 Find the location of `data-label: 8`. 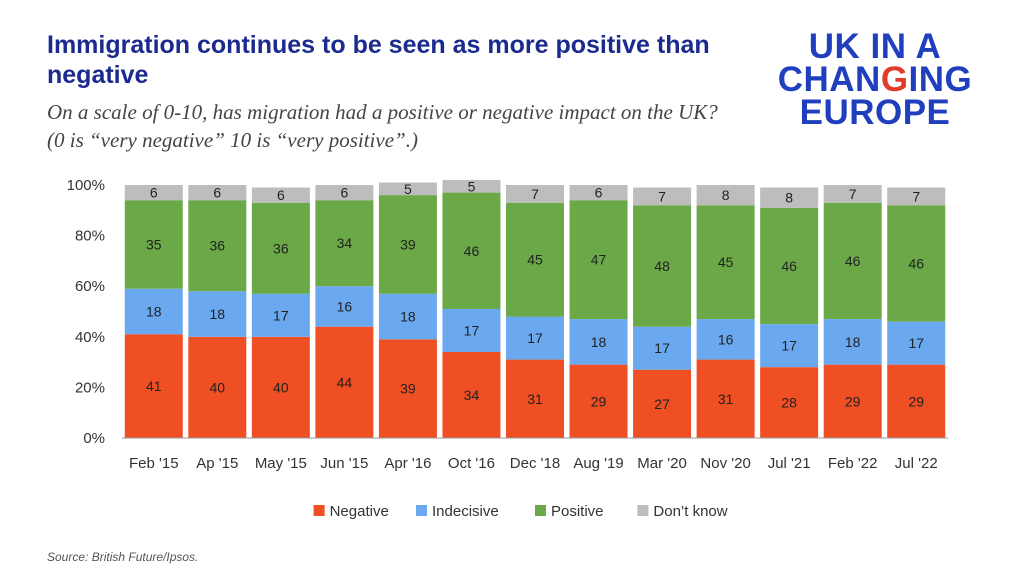

data-label: 8 is located at coordinates (726, 195).